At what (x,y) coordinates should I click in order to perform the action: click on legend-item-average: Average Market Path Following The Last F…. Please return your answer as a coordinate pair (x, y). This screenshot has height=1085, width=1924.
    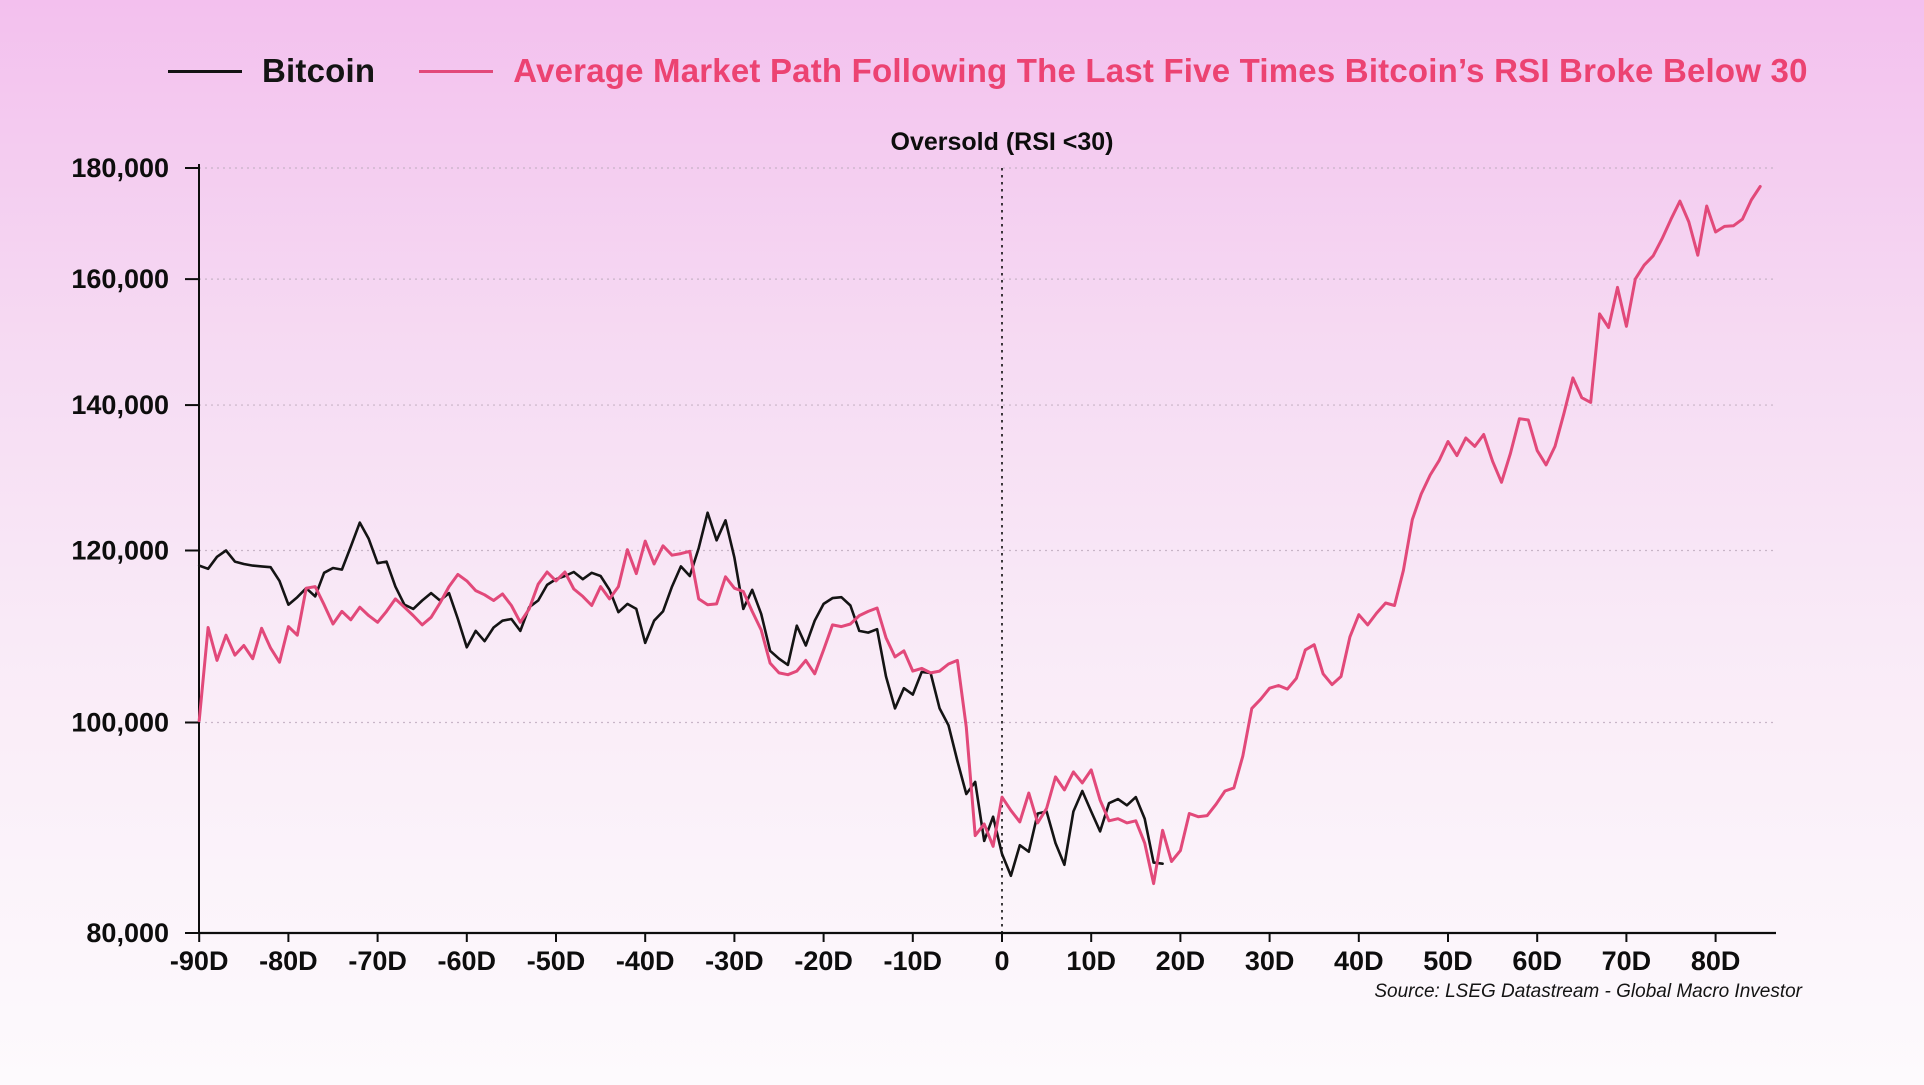
    Looking at the image, I should click on (1113, 71).